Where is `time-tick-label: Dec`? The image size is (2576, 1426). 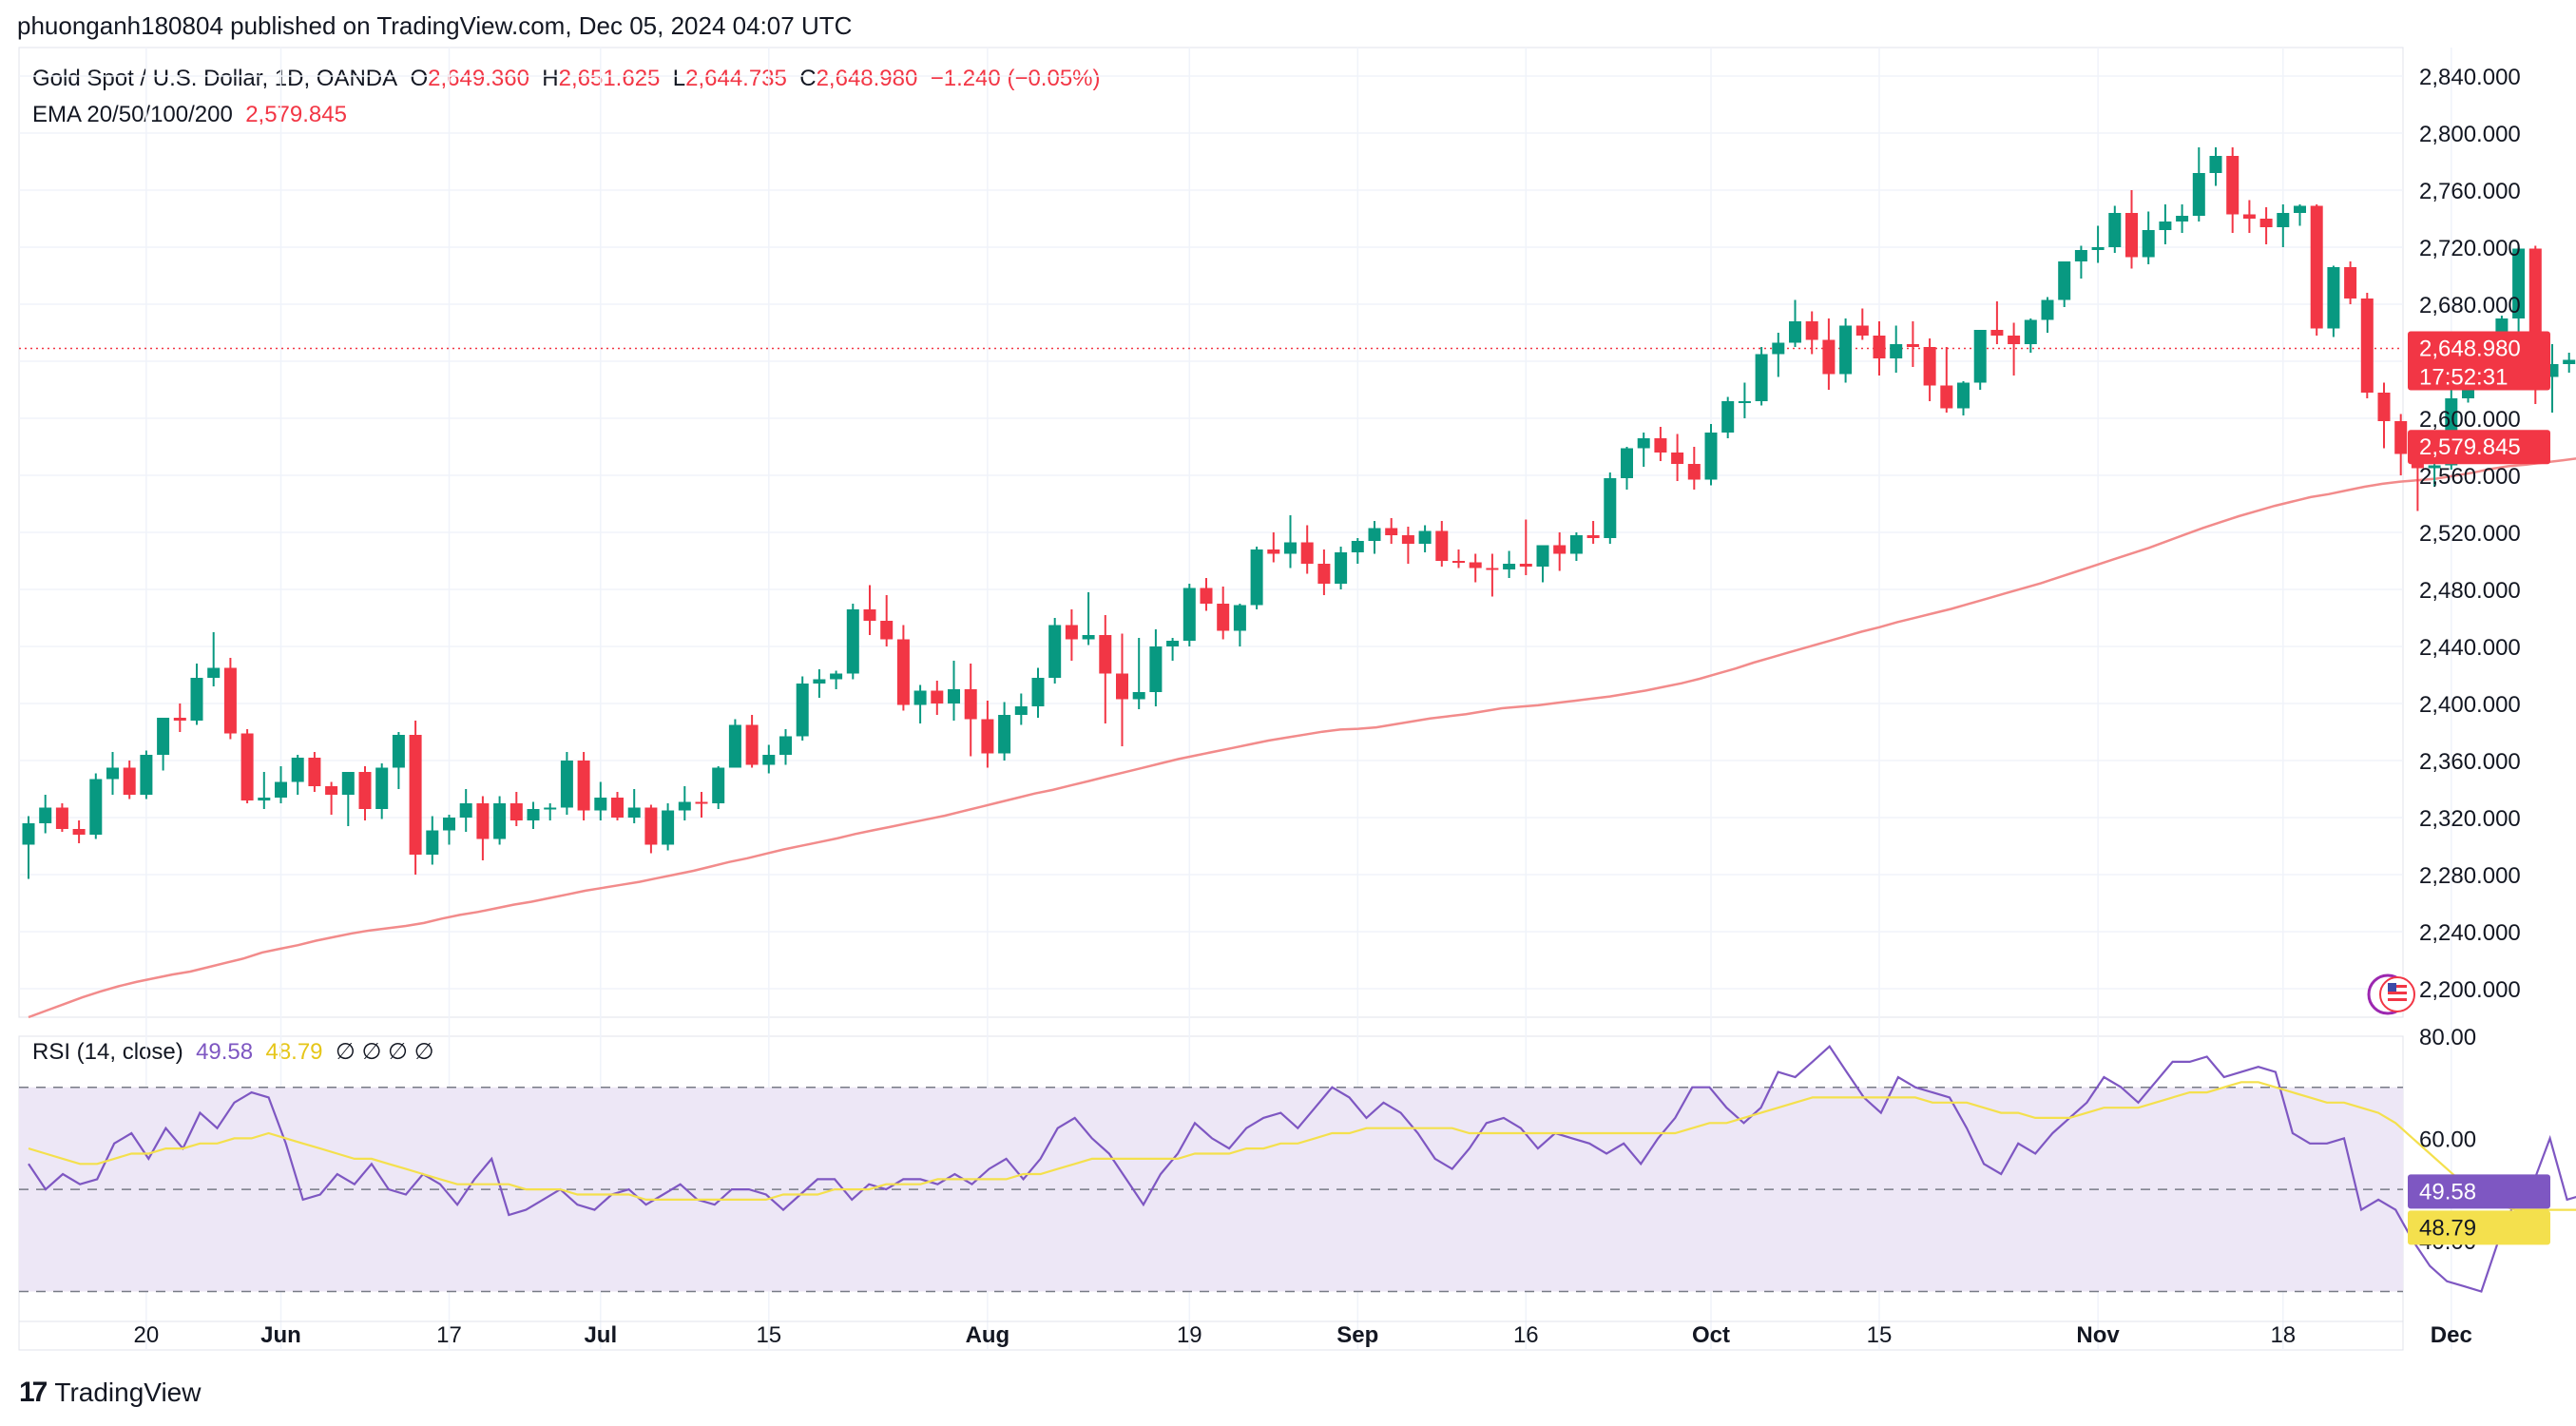
time-tick-label: Dec is located at coordinates (2451, 1335).